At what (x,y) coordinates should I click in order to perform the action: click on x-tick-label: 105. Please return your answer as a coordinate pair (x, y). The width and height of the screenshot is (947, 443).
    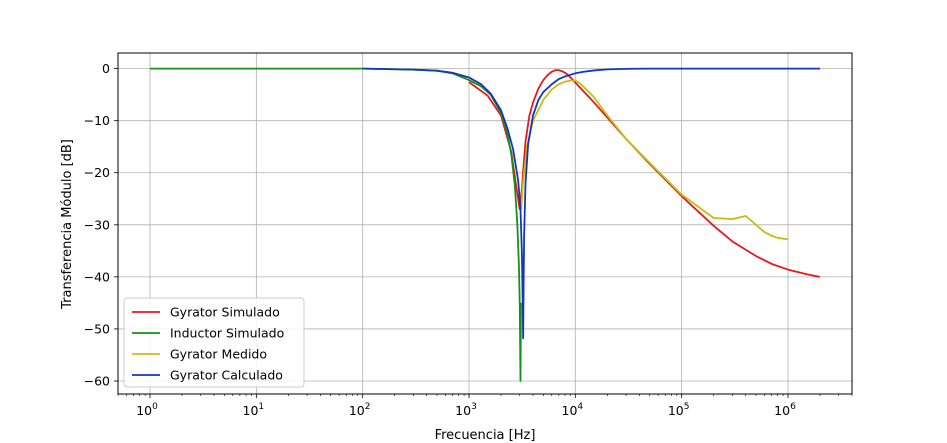
    Looking at the image, I should click on (679, 410).